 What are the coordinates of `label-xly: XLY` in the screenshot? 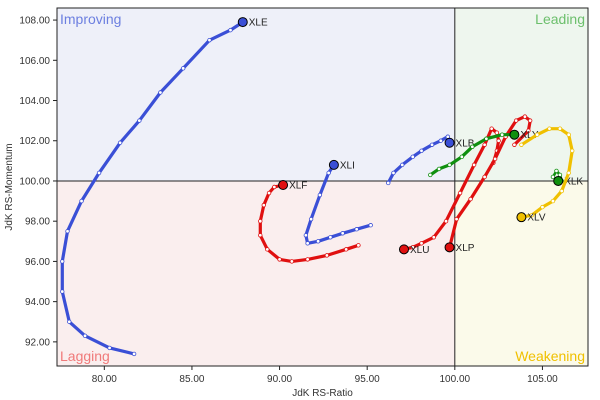 It's located at (529, 135).